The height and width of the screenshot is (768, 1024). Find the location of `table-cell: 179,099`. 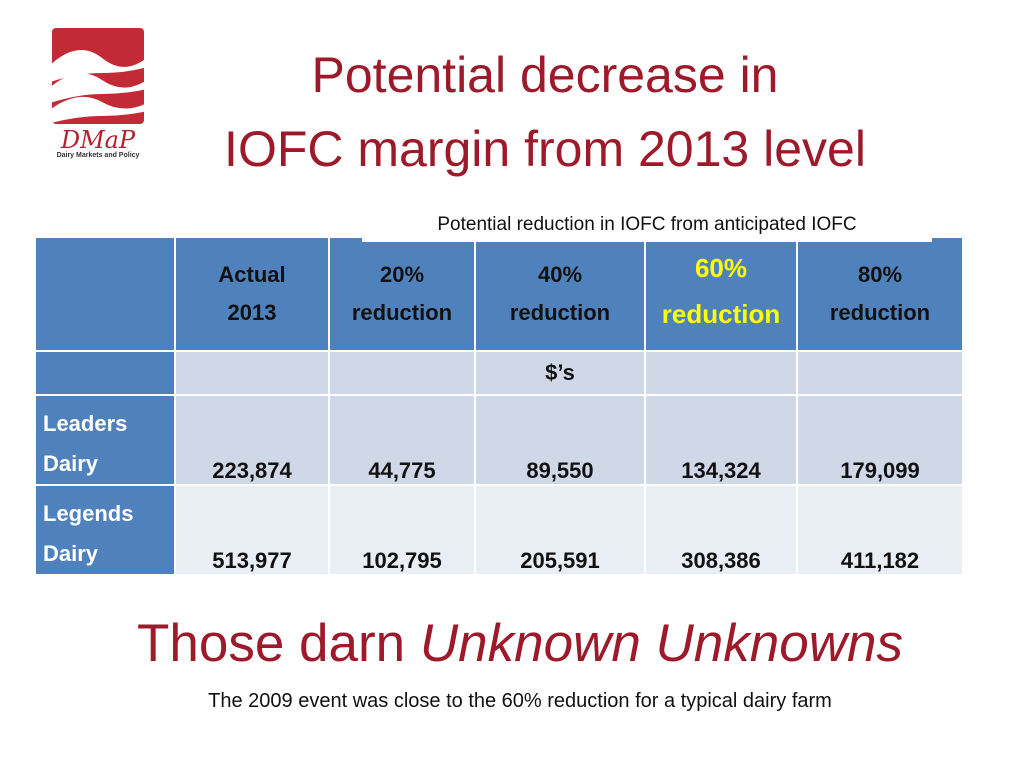

table-cell: 179,099 is located at coordinates (880, 440).